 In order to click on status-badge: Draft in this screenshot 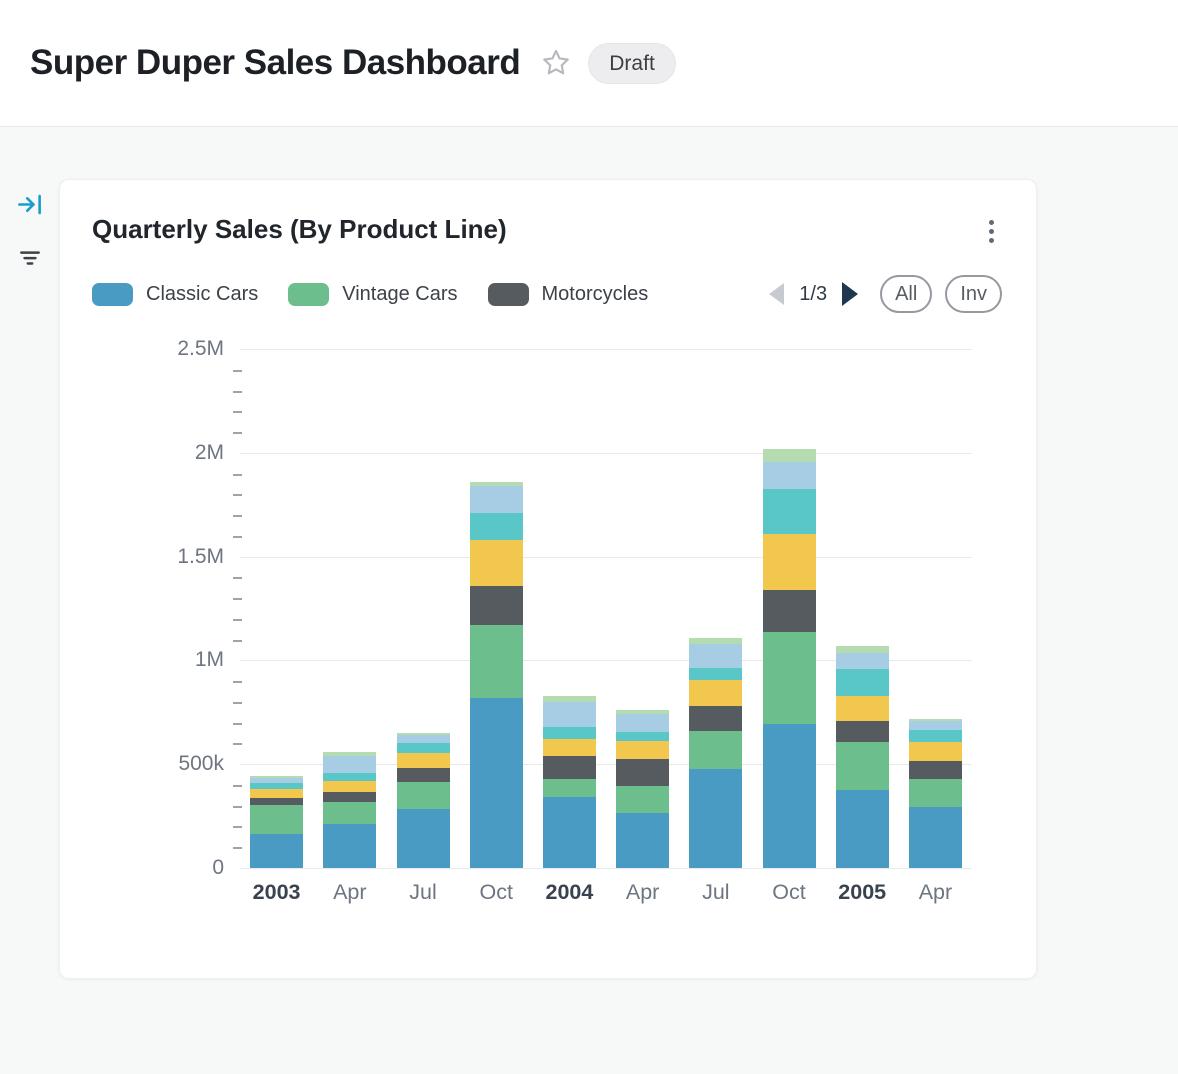, I will do `click(632, 63)`.